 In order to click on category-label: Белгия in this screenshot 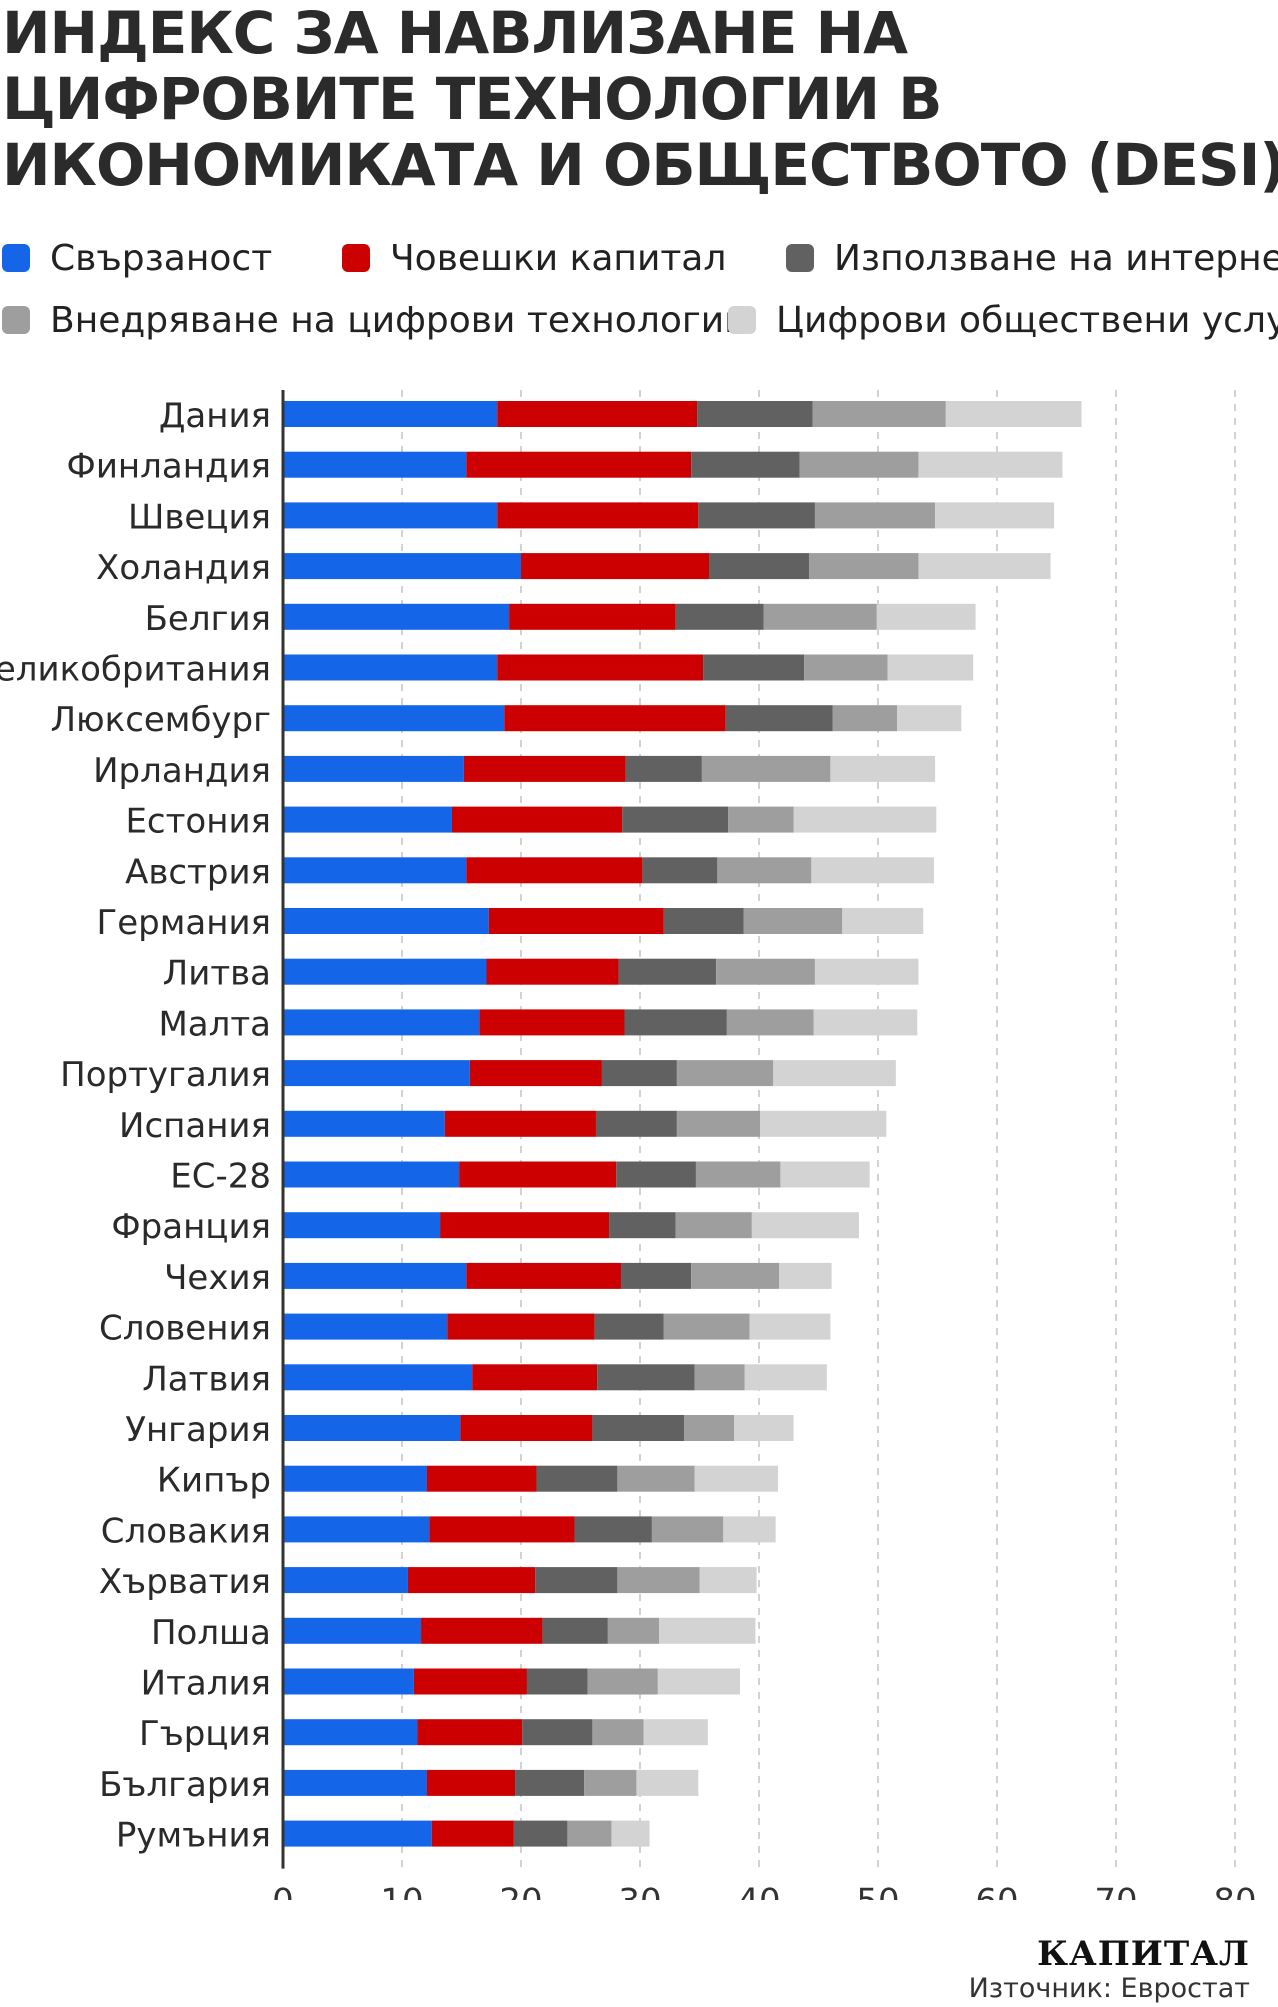, I will do `click(208, 619)`.